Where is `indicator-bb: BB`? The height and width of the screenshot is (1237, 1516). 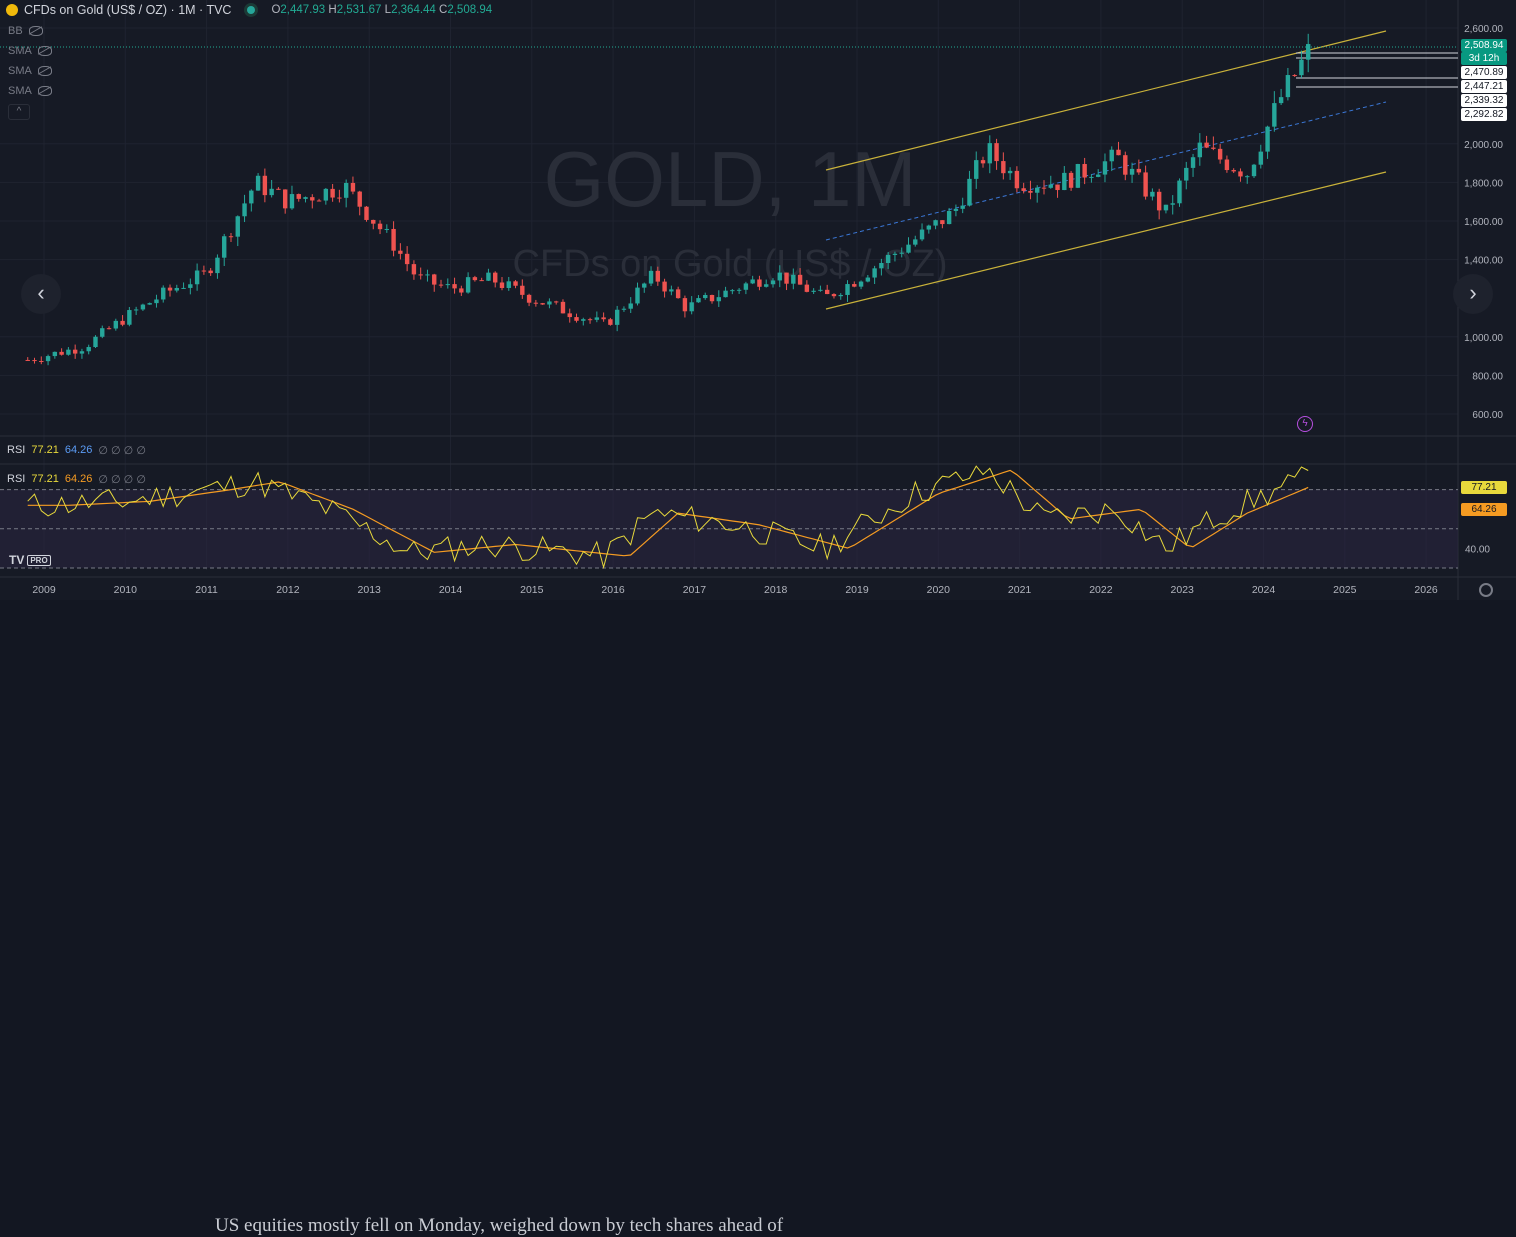
indicator-bb: BB is located at coordinates (25, 31).